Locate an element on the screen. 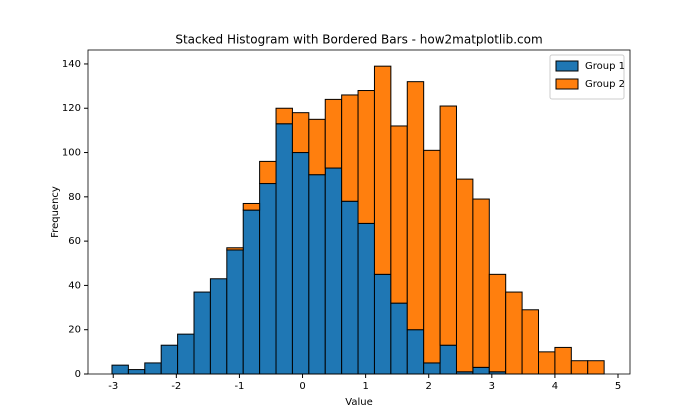 Image resolution: width=700 pixels, height=420 pixels. x-tick-label: 2 is located at coordinates (429, 386).